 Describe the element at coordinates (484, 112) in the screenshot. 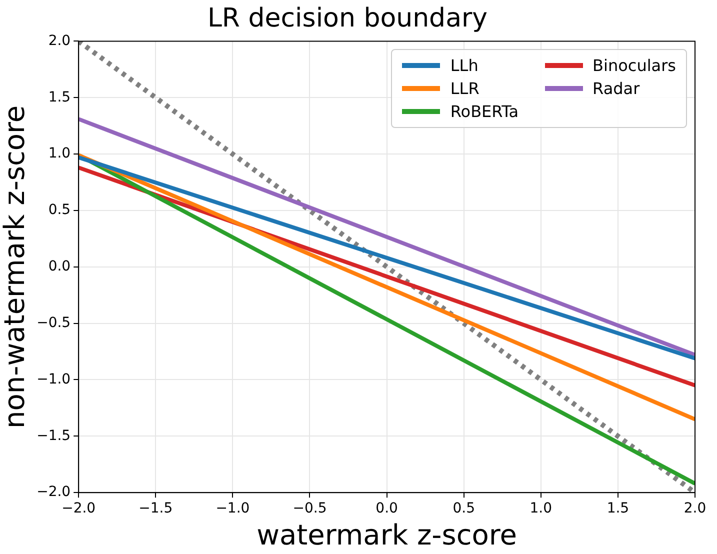

I see `legend-label: RoBERTa` at that location.